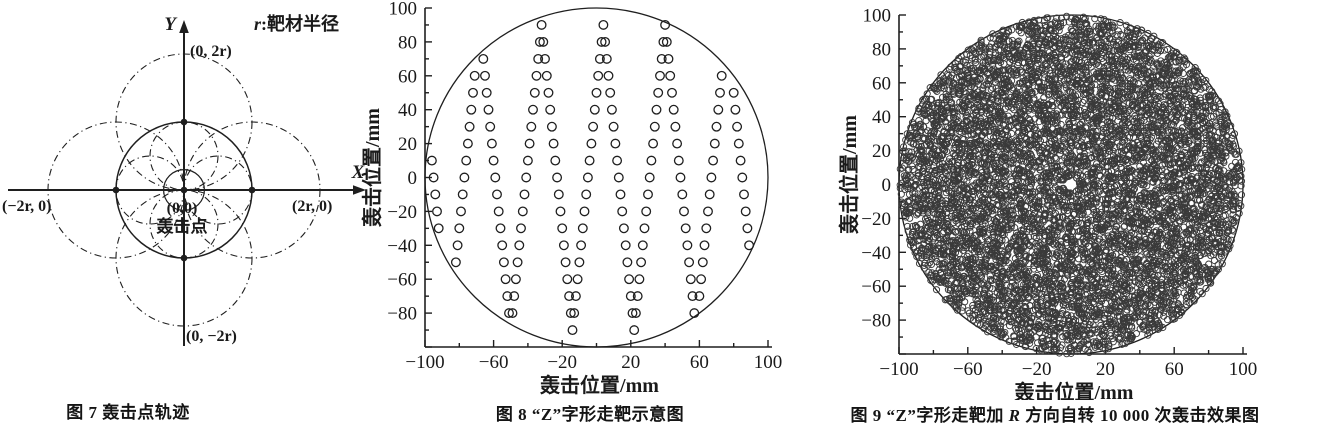 This screenshot has height=433, width=1342. I want to click on label-origin: (0,0), so click(182, 208).